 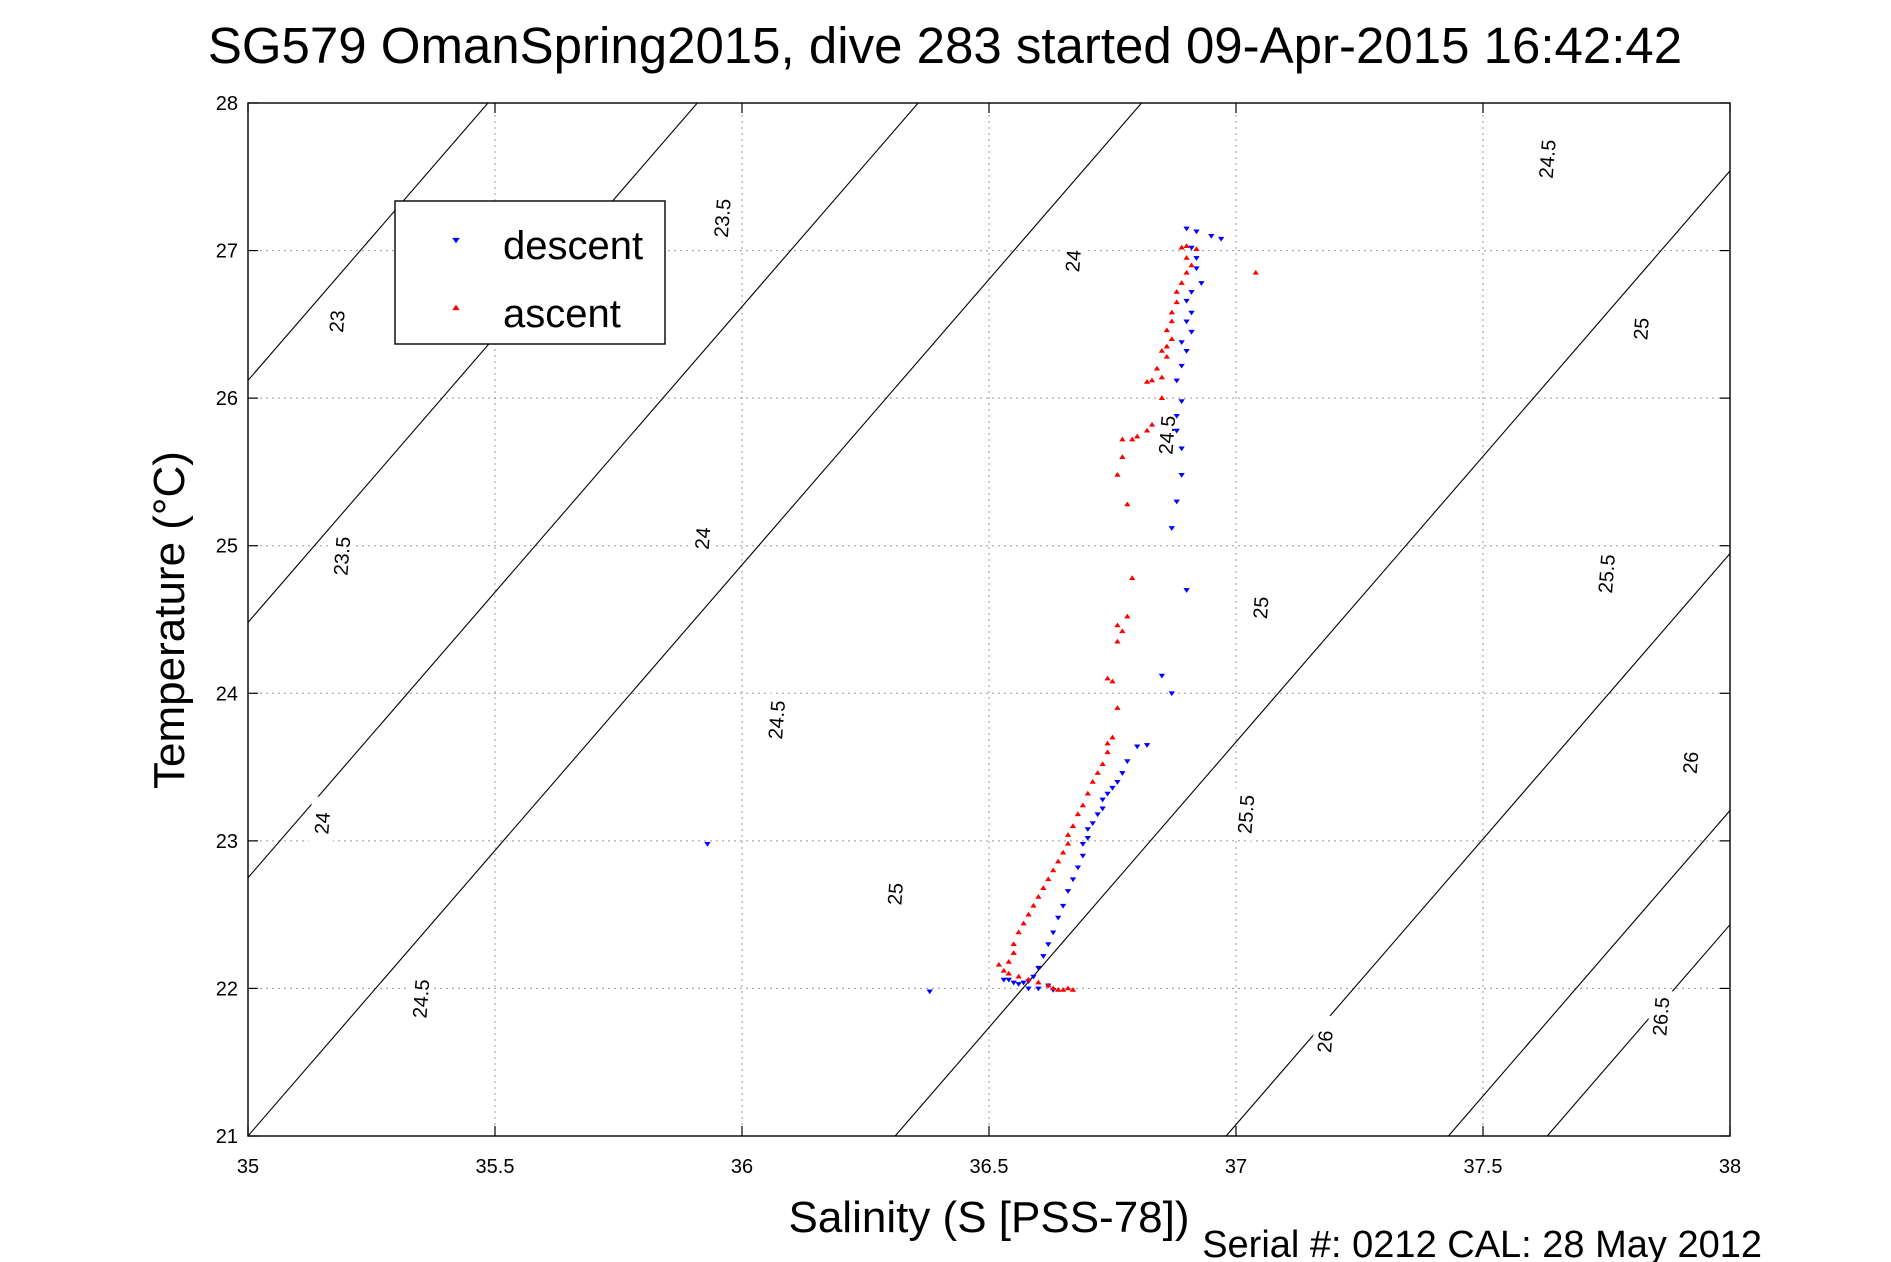 I want to click on contour-label: 26, so click(x=1692, y=763).